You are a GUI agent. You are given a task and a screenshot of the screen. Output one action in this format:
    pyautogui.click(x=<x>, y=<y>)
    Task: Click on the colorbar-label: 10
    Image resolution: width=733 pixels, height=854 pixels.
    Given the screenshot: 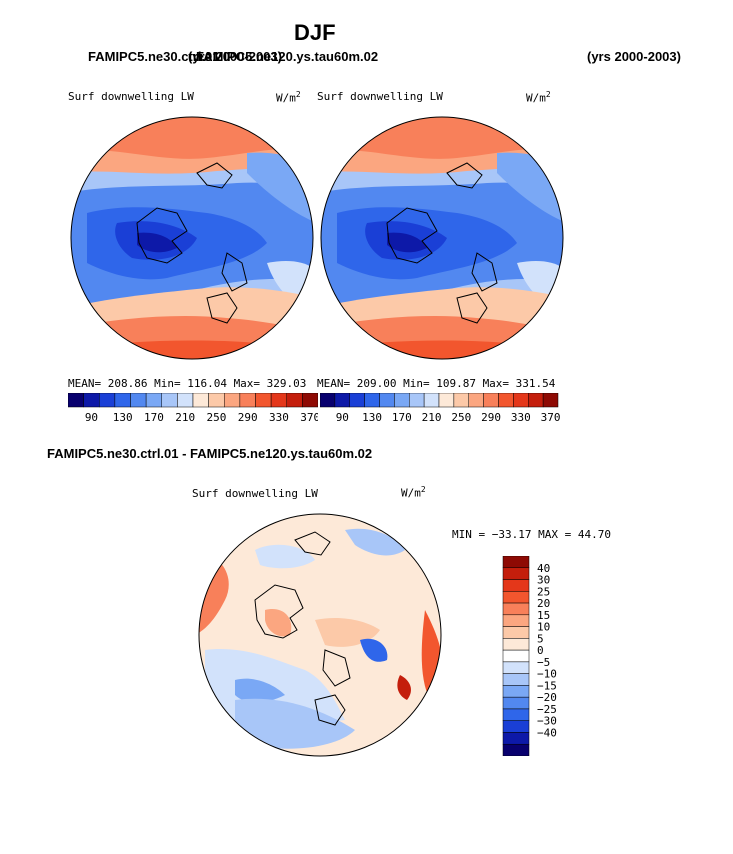 What is the action you would take?
    pyautogui.click(x=543, y=627)
    